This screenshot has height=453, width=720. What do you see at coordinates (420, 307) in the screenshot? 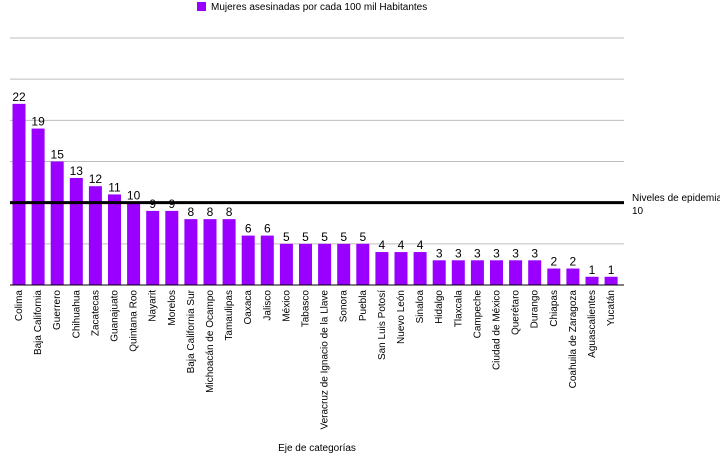
I see `x-tick-label: Sinaloa` at bounding box center [420, 307].